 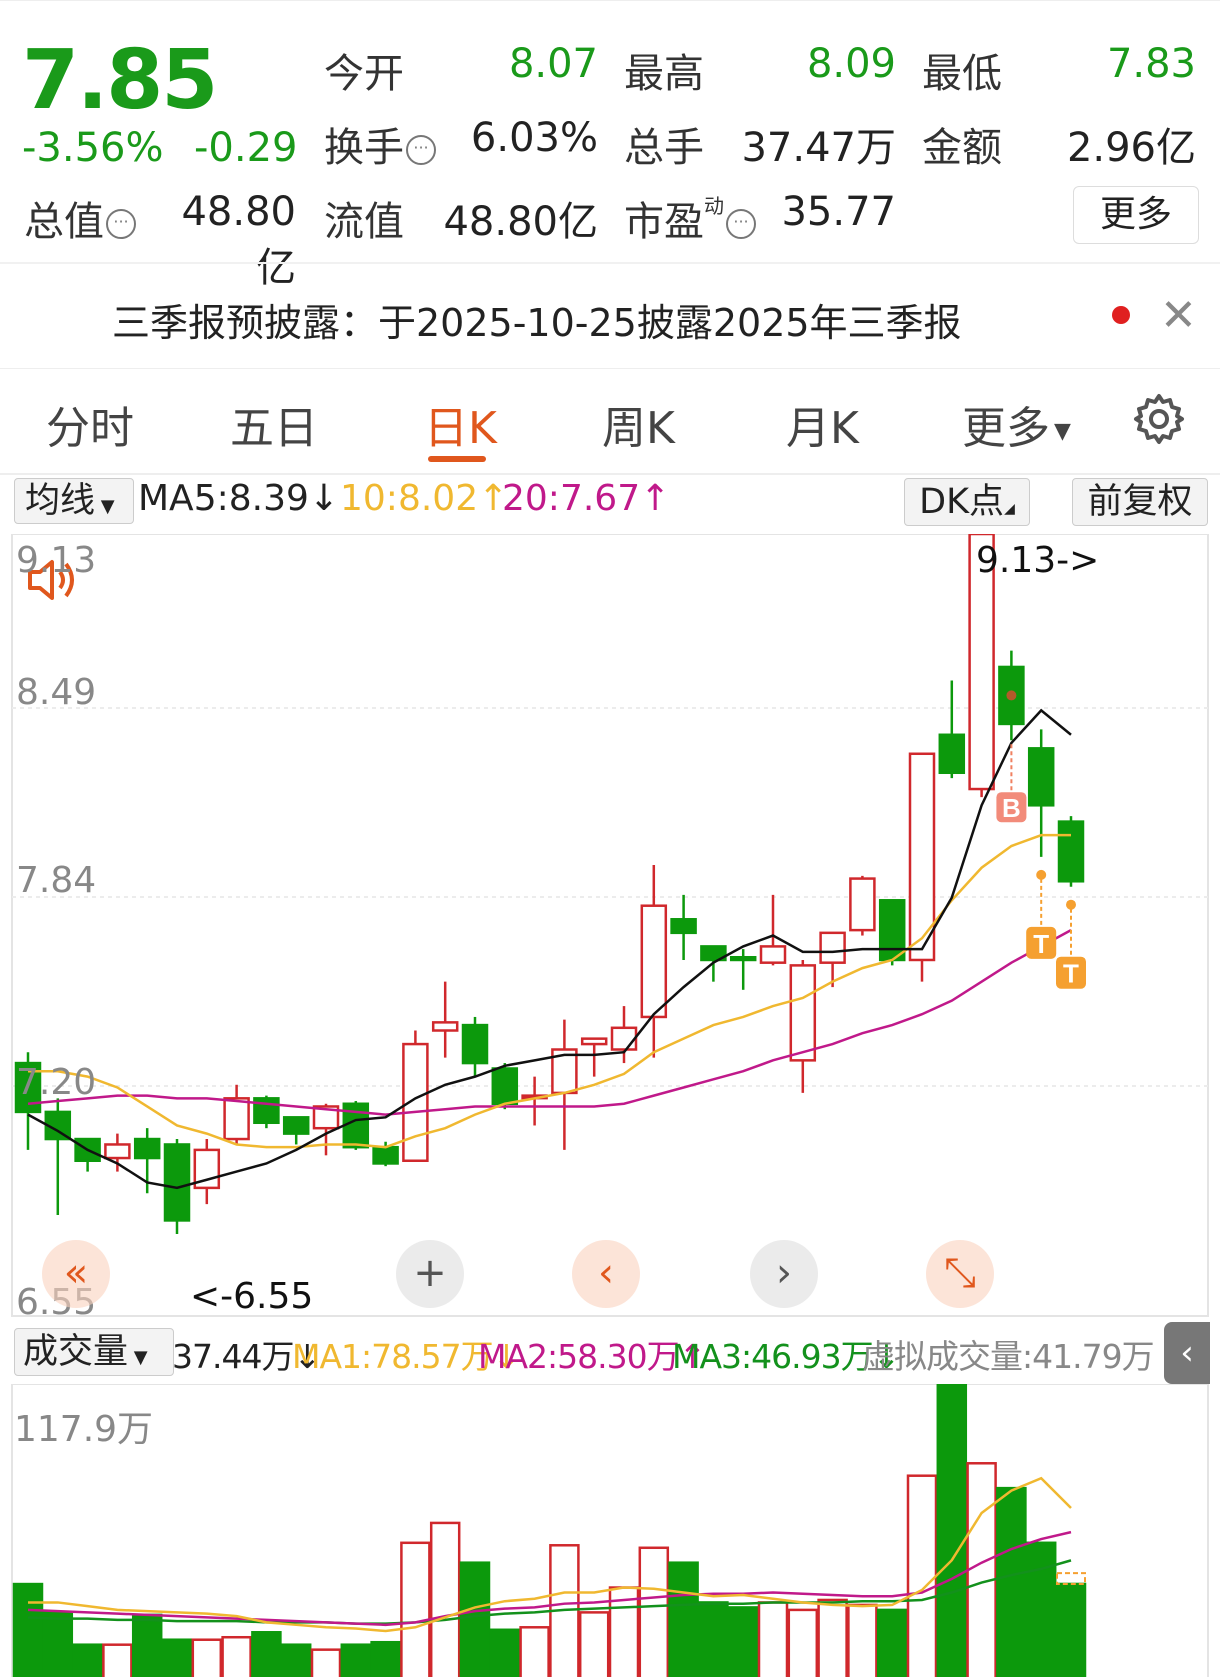 I want to click on pe-label: 市盈动···, so click(x=690, y=218).